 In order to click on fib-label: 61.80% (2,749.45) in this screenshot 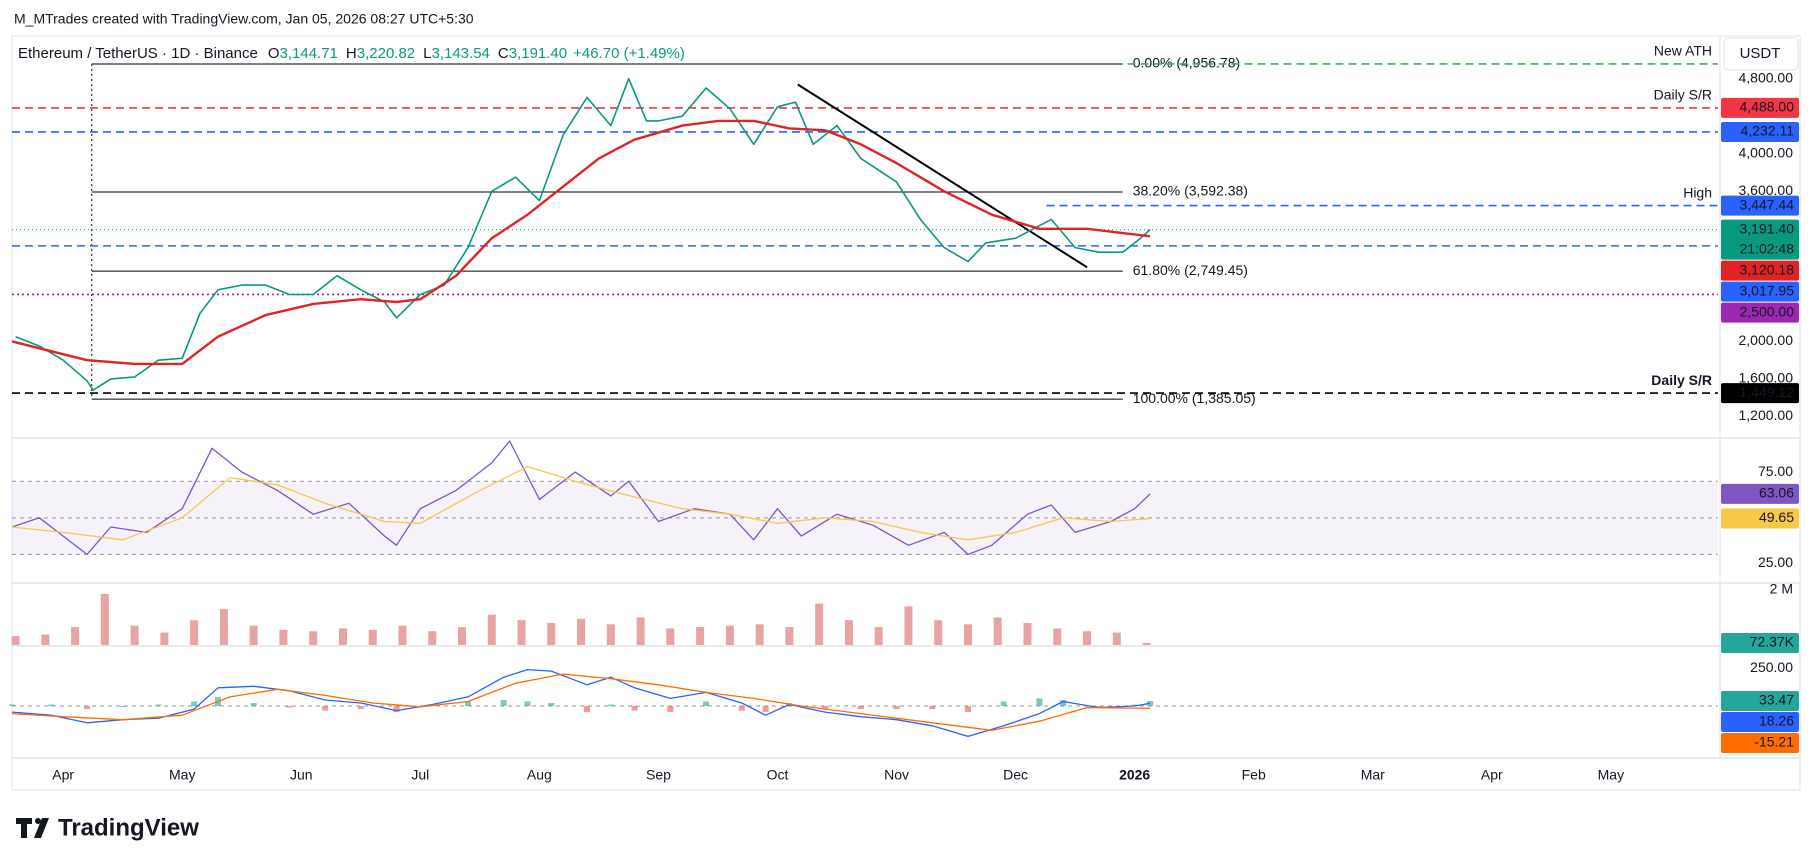, I will do `click(1190, 270)`.